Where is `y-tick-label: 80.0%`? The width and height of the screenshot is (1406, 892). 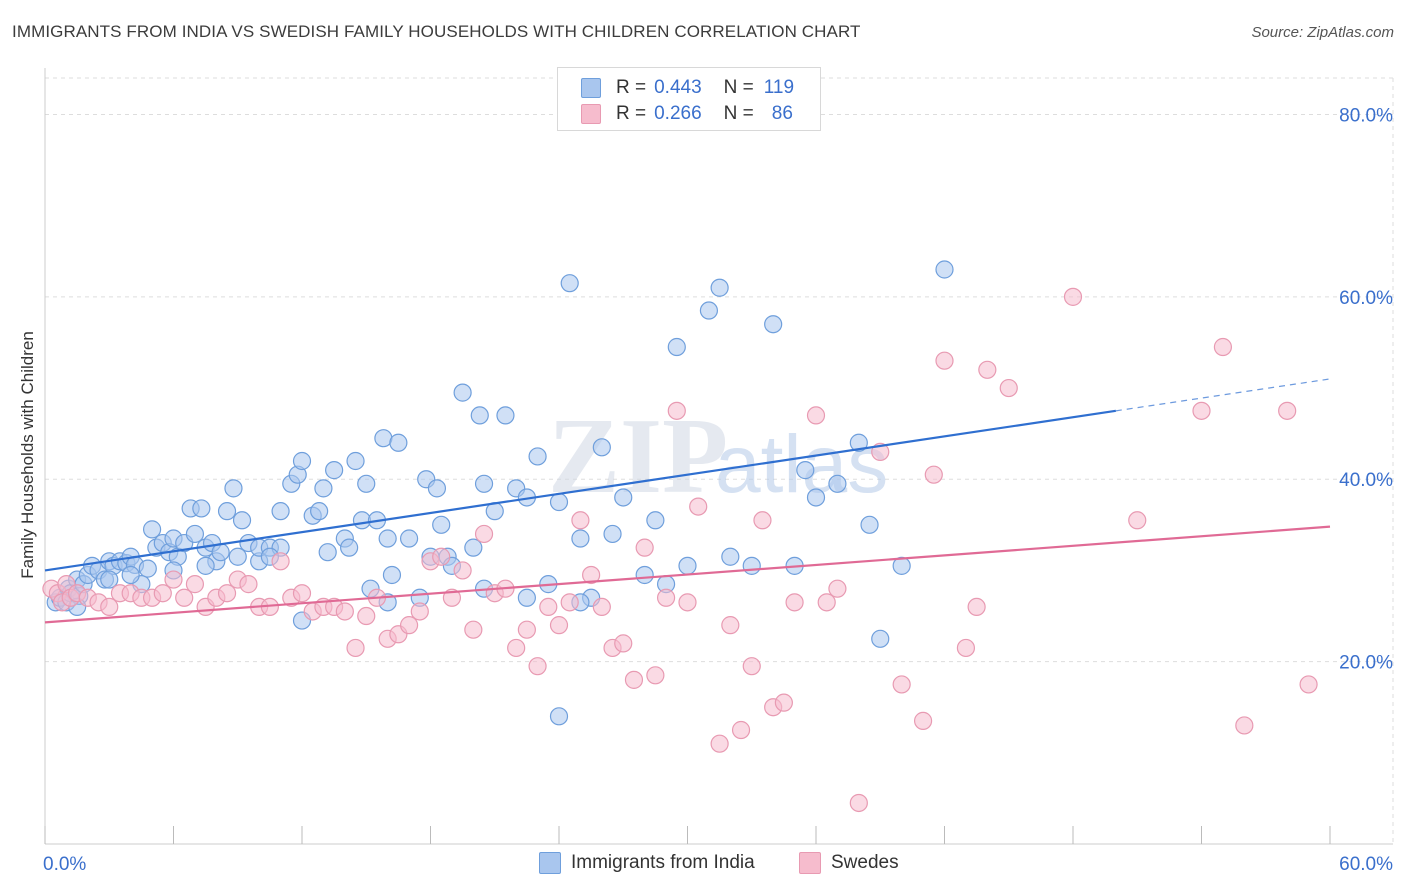
y-tick-label: 80.0% is located at coordinates (1366, 115).